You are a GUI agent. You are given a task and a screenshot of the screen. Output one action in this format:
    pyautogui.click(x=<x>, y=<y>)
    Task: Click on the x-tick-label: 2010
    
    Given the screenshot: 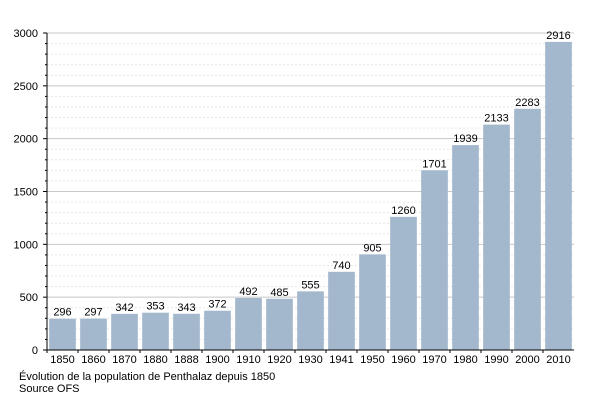 What is the action you would take?
    pyautogui.click(x=558, y=360)
    